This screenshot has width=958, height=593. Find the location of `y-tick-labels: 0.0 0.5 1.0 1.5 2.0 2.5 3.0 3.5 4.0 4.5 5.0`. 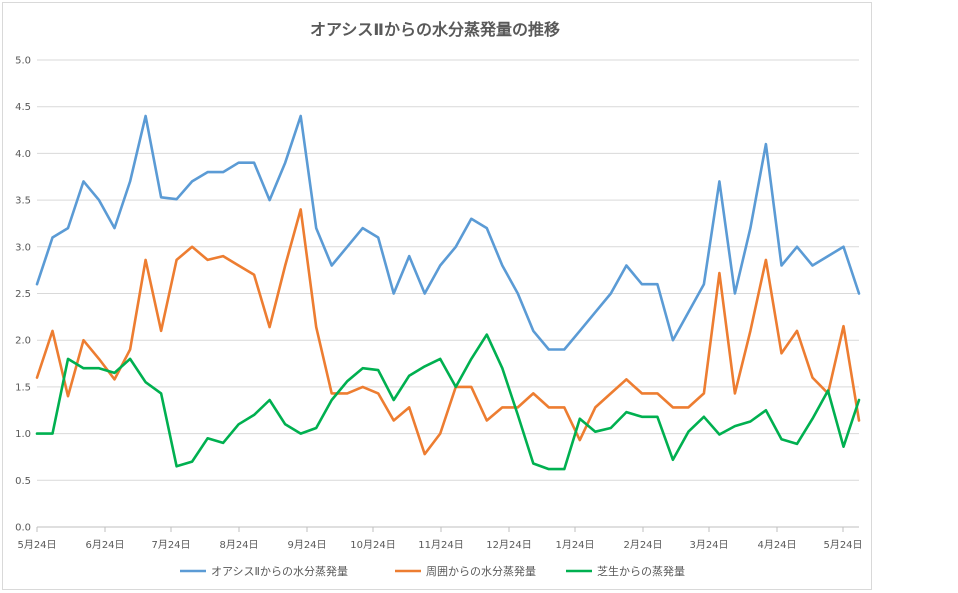

y-tick-labels: 0.0 0.5 1.0 1.5 2.0 2.5 3.0 3.5 4.0 4.5 5.0 is located at coordinates (23, 295).